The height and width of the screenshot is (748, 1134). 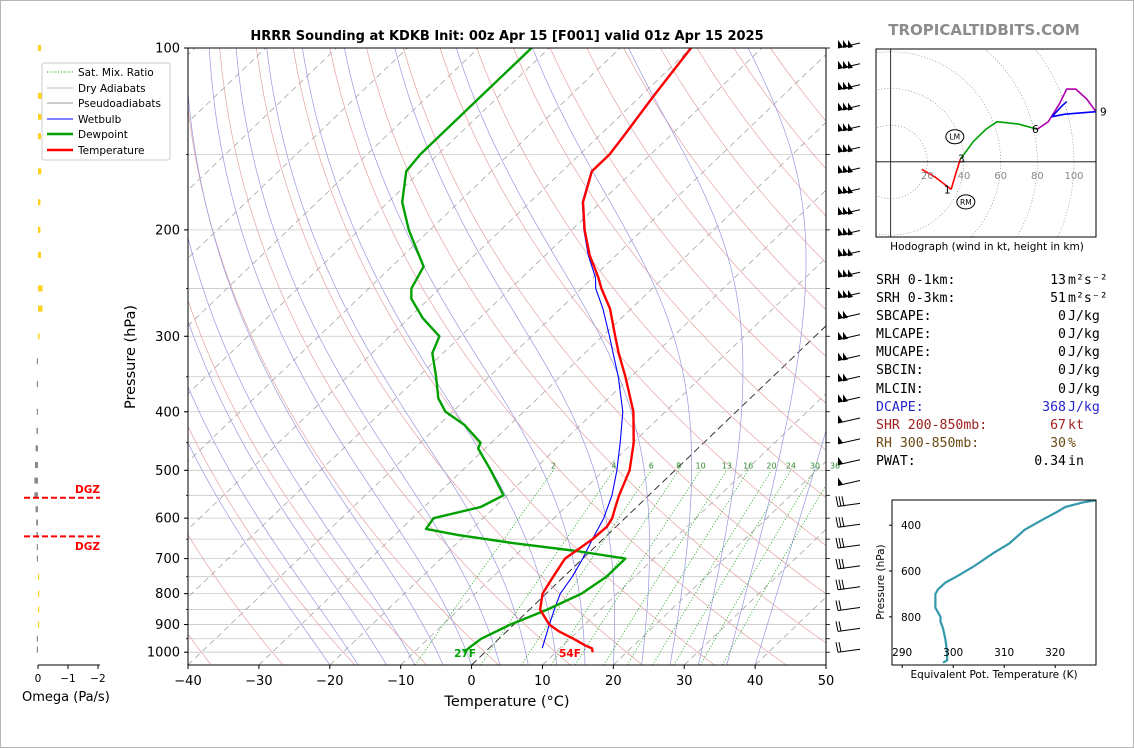 I want to click on y-tick-label: 400, so click(x=167, y=412).